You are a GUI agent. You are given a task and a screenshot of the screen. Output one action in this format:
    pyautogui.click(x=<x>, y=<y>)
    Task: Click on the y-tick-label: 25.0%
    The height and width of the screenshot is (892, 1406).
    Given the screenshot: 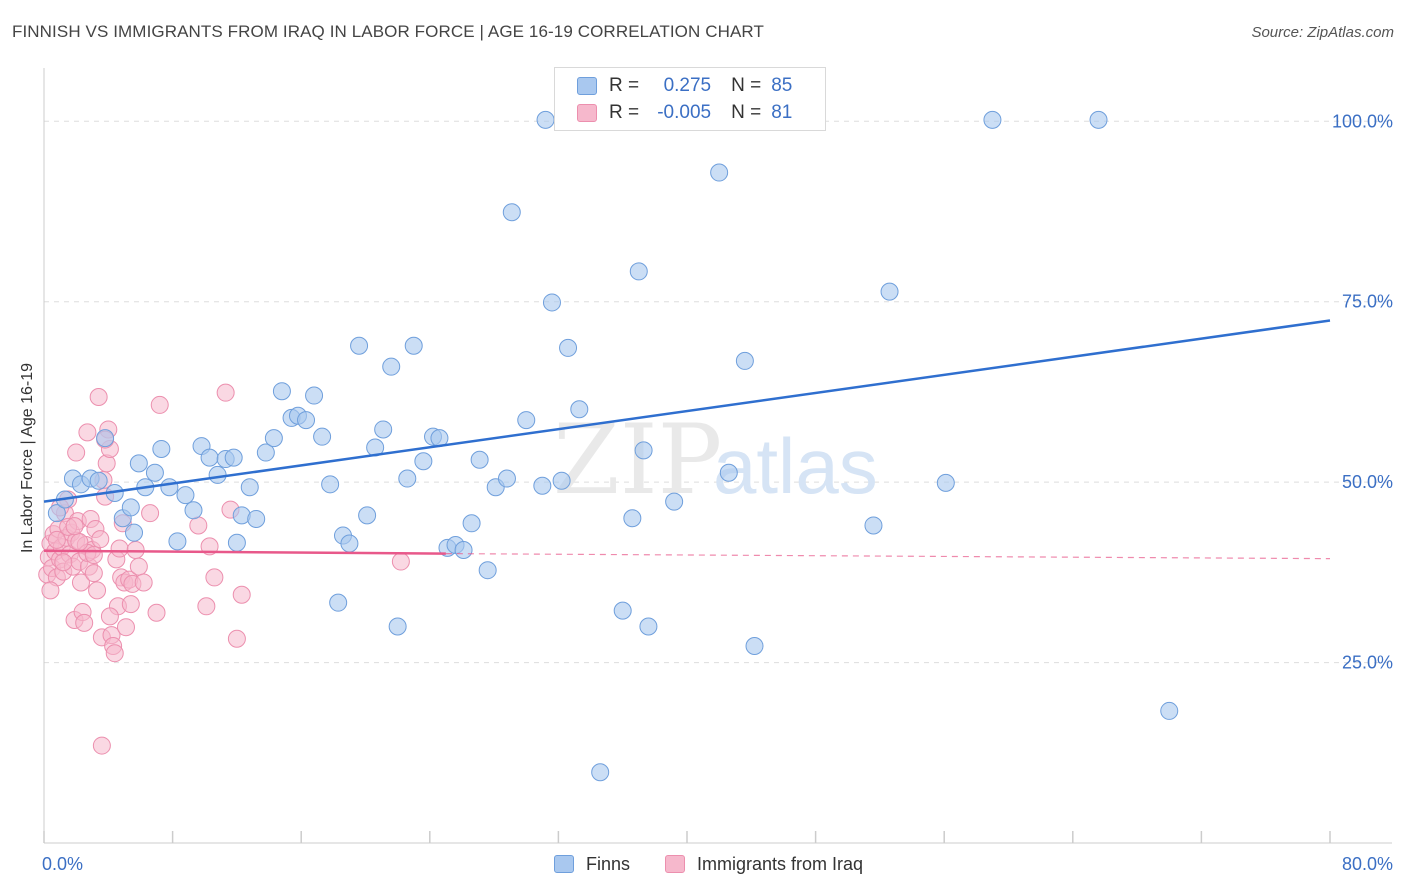 What is the action you would take?
    pyautogui.click(x=1367, y=663)
    